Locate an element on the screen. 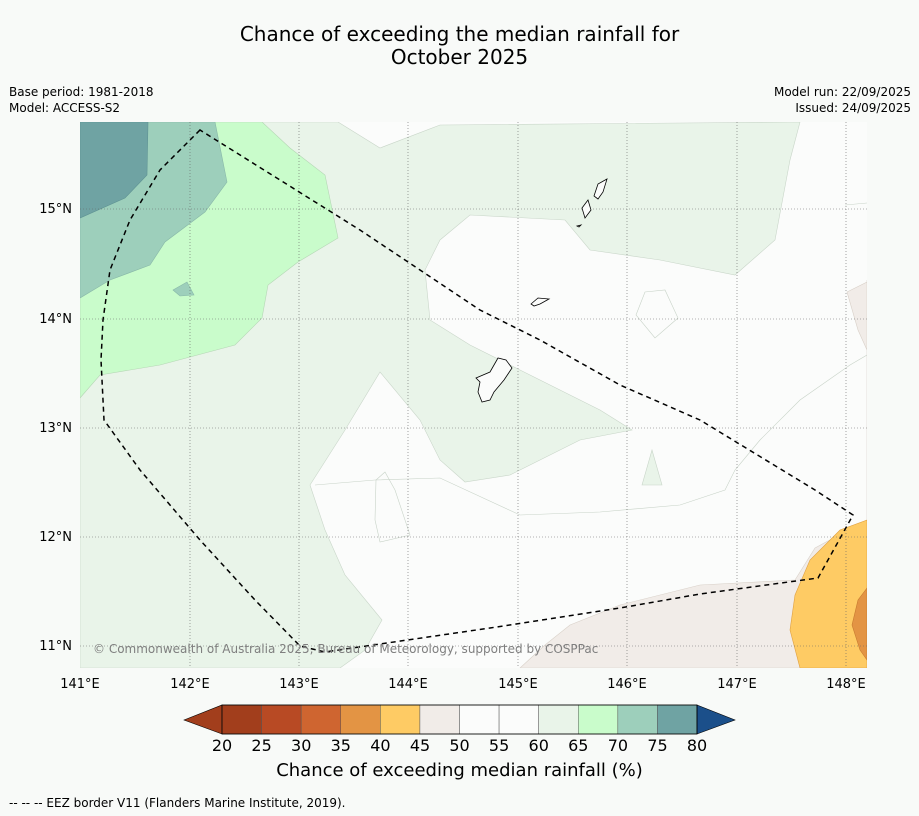  colorbar-tick: 30 is located at coordinates (301, 745).